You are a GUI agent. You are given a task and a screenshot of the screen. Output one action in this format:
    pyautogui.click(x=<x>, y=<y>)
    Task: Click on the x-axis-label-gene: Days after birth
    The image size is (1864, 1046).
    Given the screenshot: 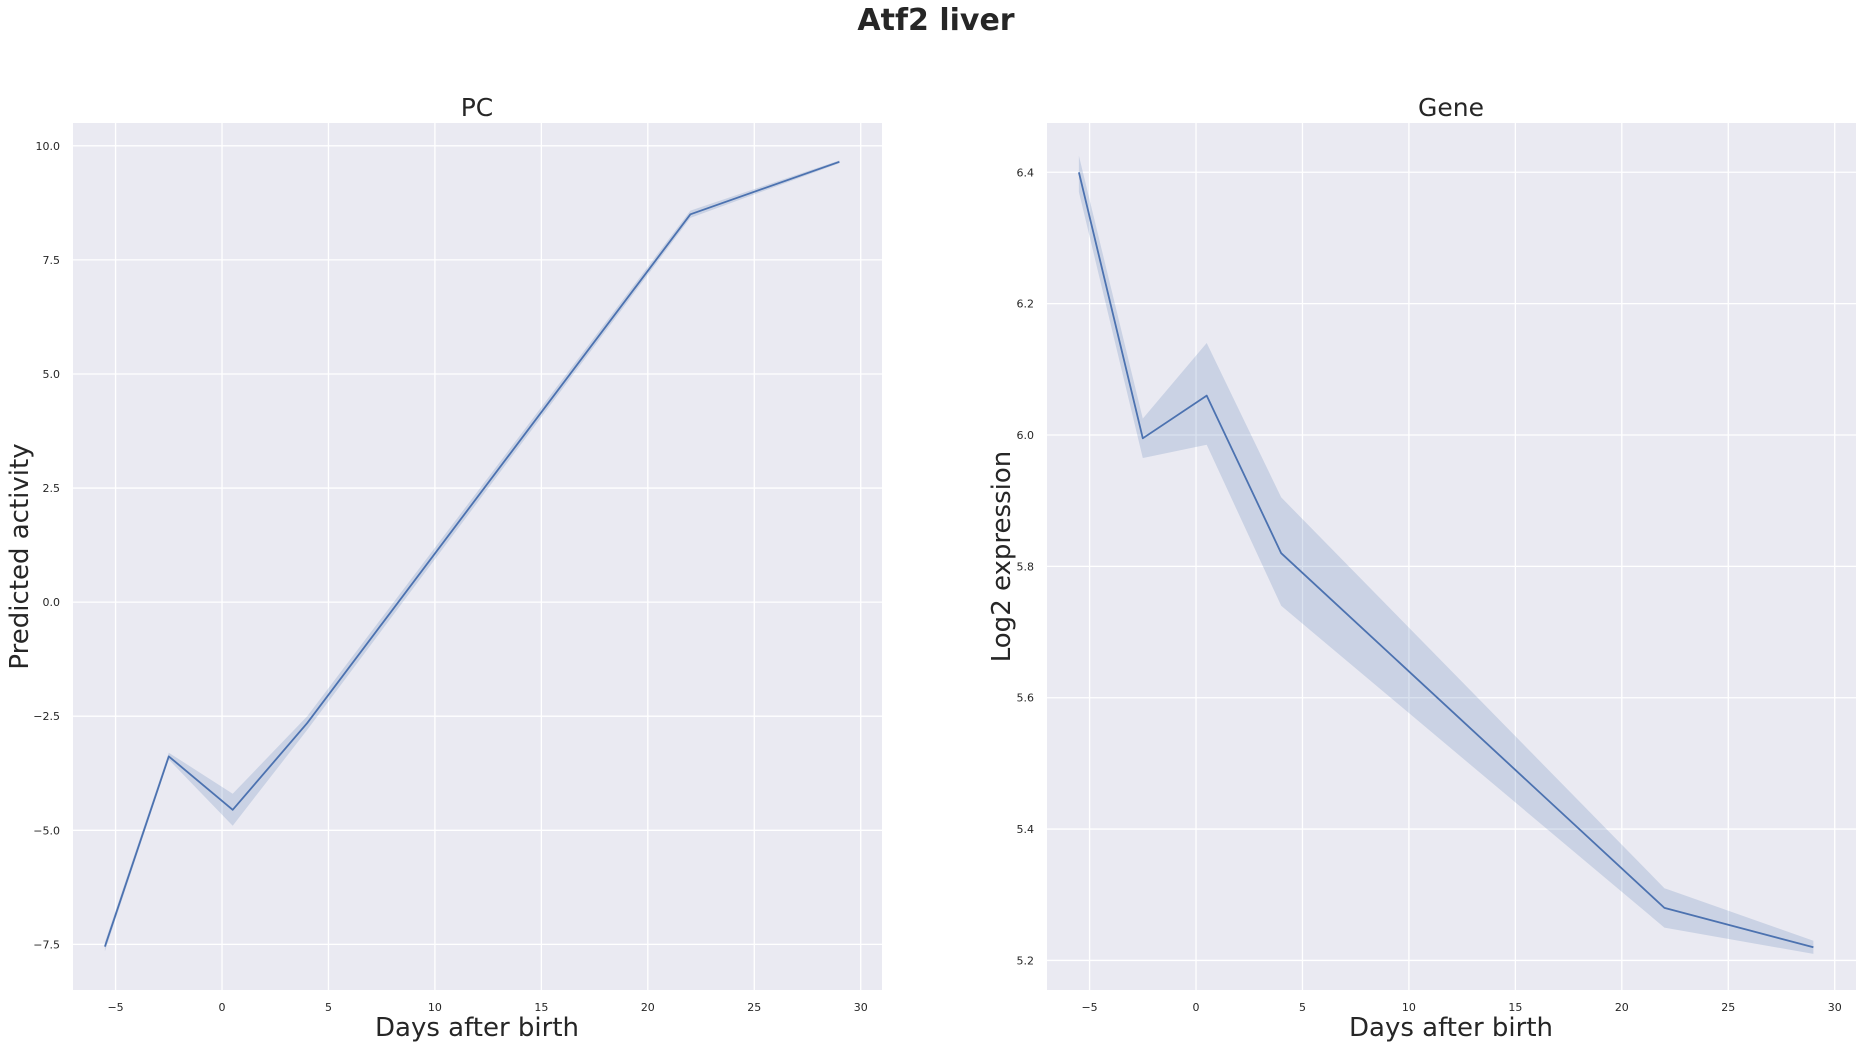 What is the action you would take?
    pyautogui.click(x=1451, y=1028)
    